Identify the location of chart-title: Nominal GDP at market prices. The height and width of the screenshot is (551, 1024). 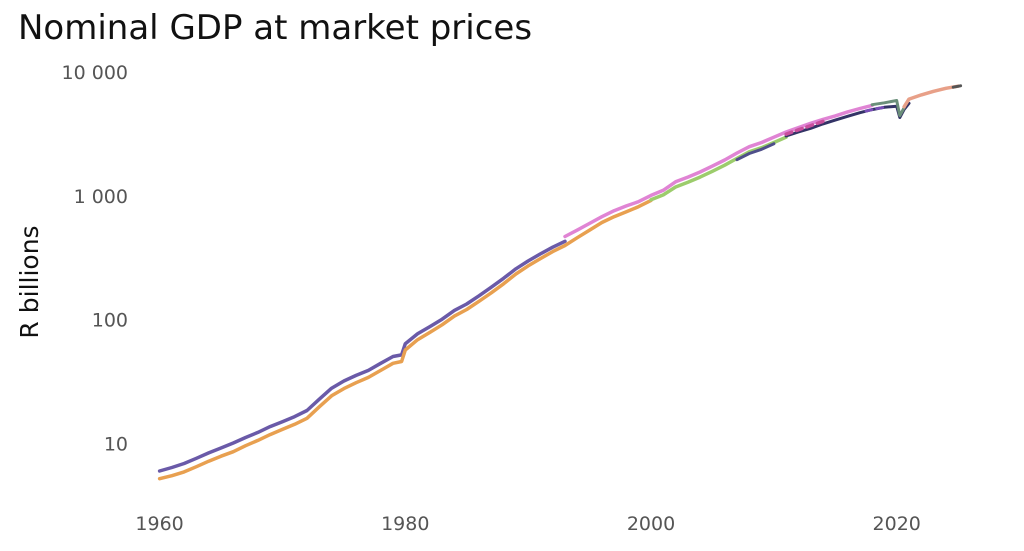
(275, 28).